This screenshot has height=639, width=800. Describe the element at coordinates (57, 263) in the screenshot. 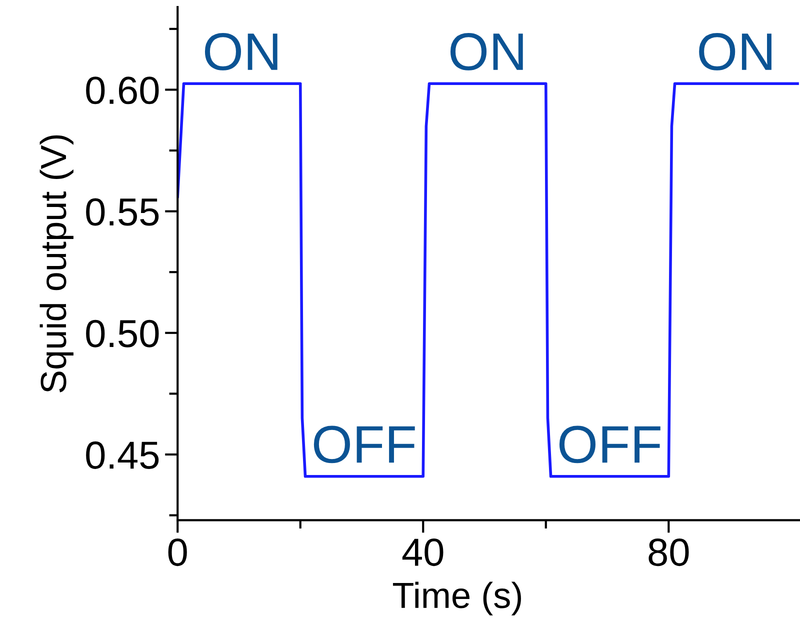

I see `y-axis-title: Squid output (V)` at that location.